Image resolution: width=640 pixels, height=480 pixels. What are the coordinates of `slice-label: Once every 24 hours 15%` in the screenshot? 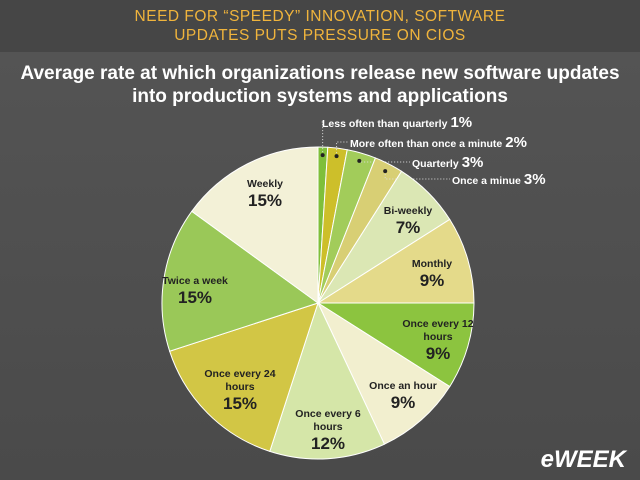 It's located at (240, 391).